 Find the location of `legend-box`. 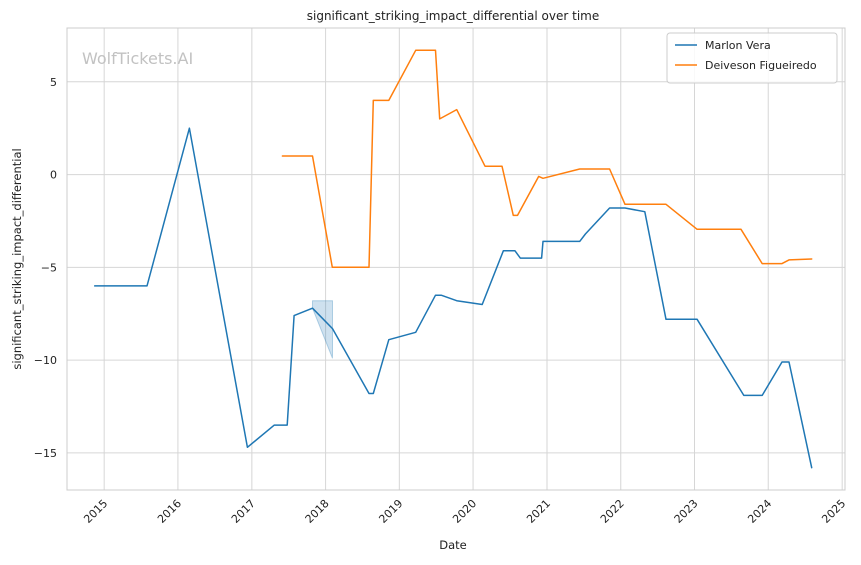

legend-box is located at coordinates (752, 58).